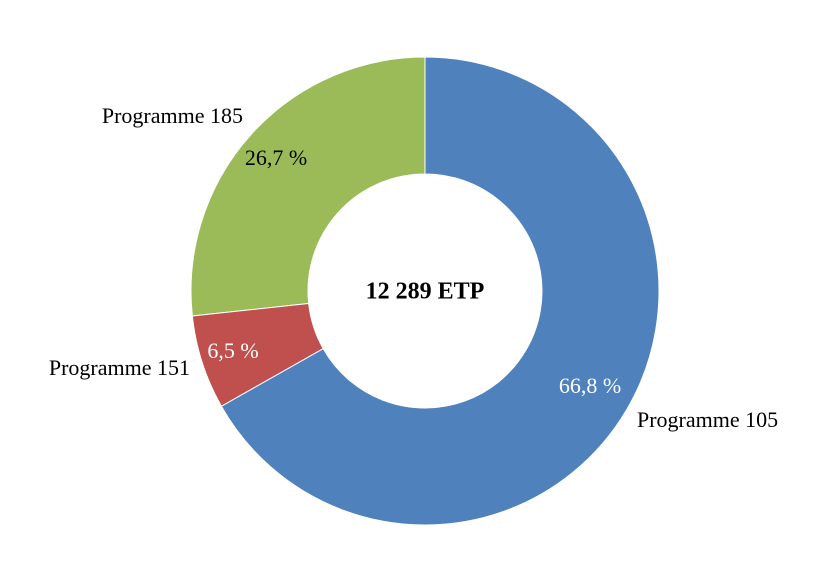 The image size is (828, 583). I want to click on center-label: 12 289 ETP, so click(425, 292).